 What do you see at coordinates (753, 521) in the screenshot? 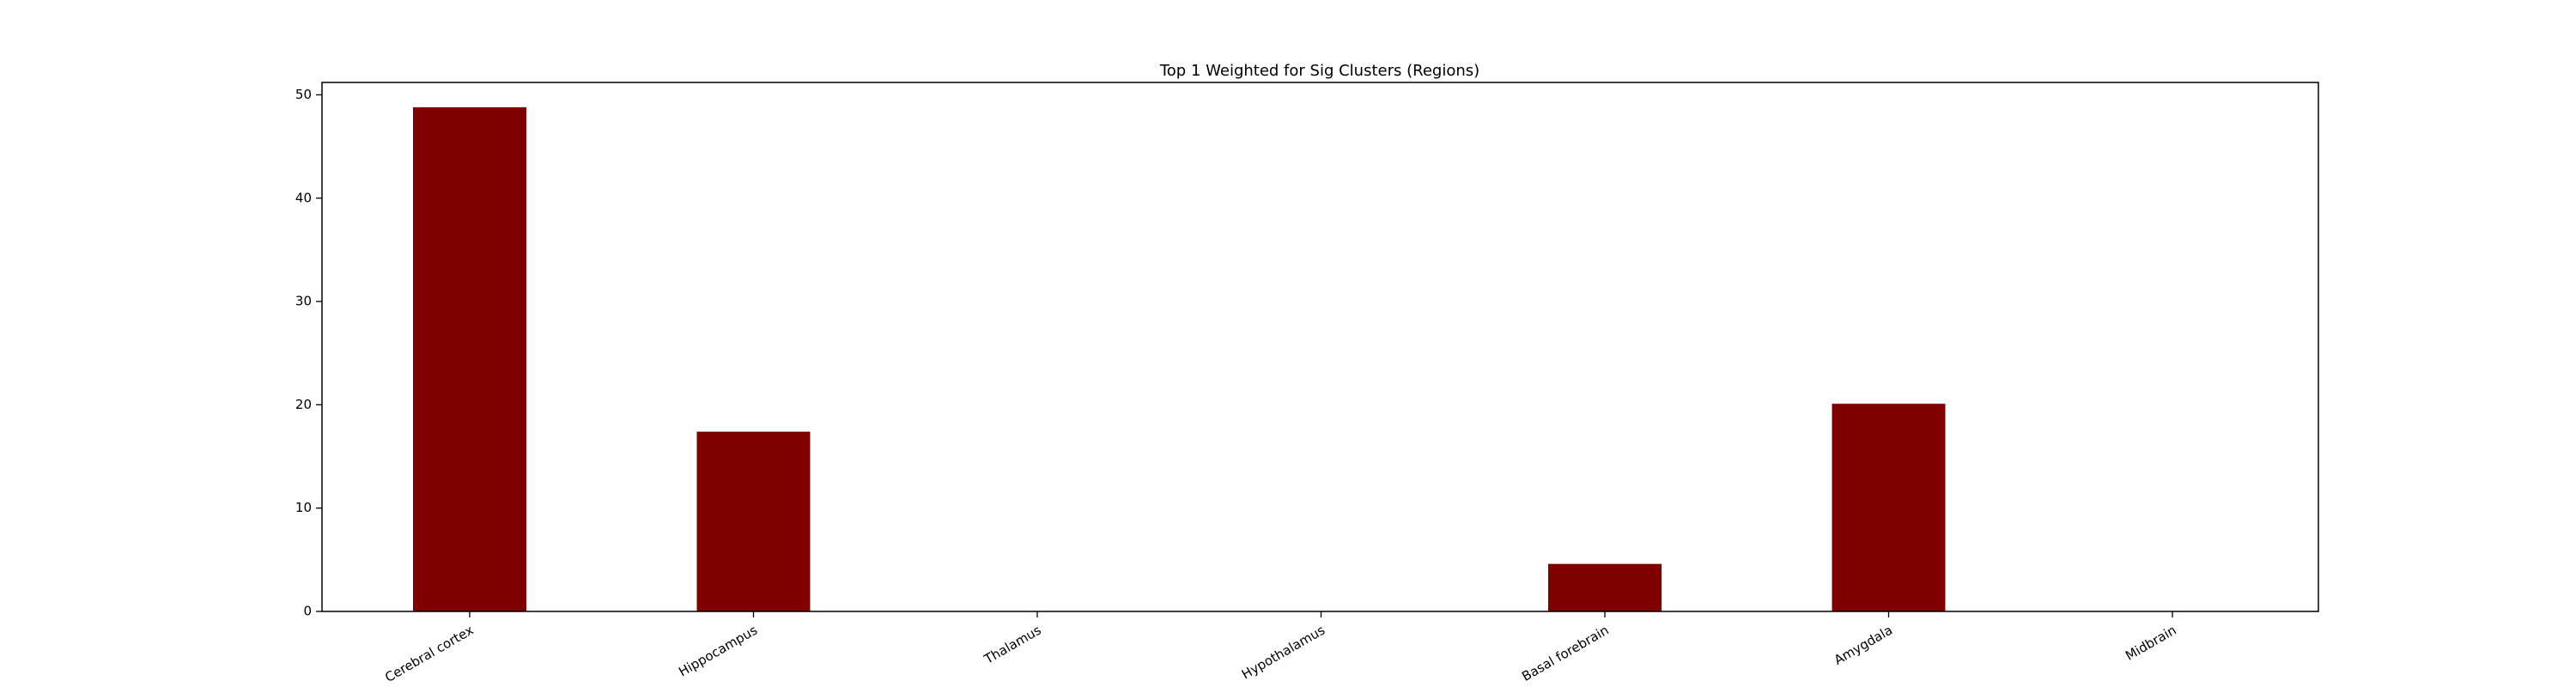
I see `bar-hippocampus` at bounding box center [753, 521].